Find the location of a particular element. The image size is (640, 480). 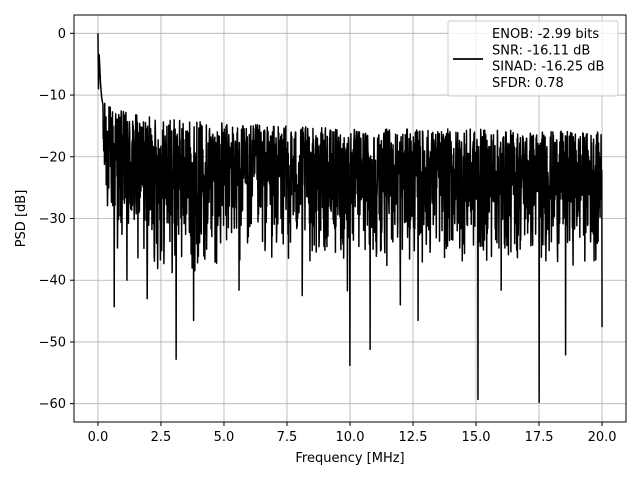

y-tick-label: −30 is located at coordinates (52, 219).